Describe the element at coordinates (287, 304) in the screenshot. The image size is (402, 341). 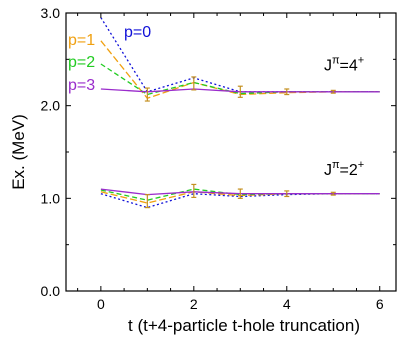
I see `x-tick-label-4: 4` at that location.